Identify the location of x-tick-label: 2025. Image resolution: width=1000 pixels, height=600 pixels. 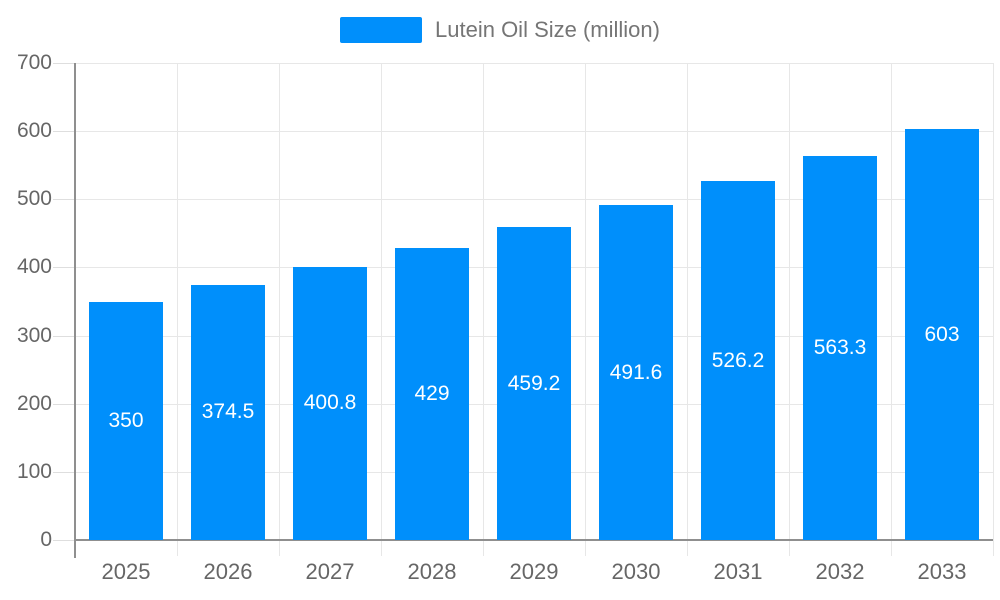
(126, 571).